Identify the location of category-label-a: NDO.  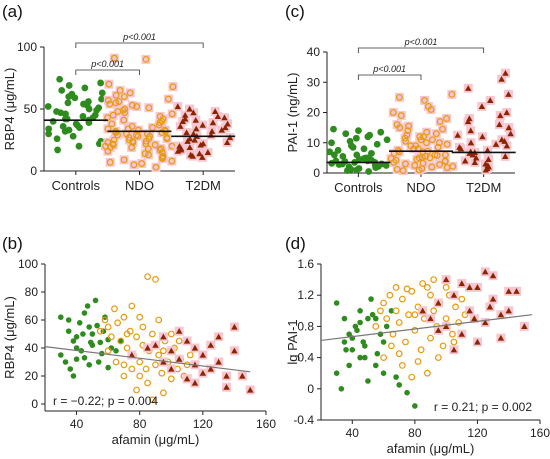
(139, 185).